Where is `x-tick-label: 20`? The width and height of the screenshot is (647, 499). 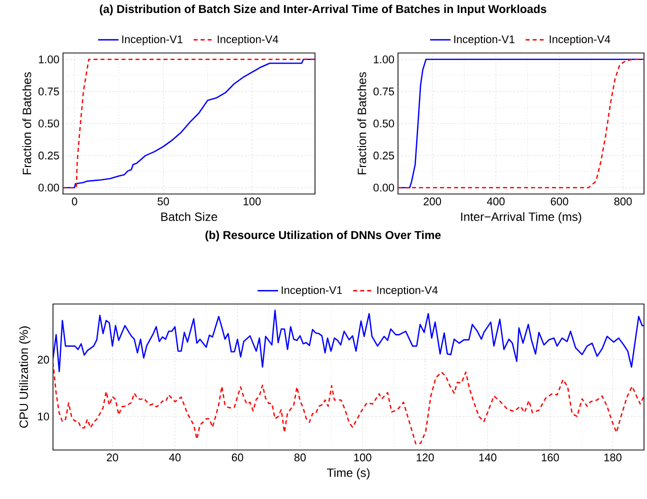 x-tick-label: 20 is located at coordinates (112, 458).